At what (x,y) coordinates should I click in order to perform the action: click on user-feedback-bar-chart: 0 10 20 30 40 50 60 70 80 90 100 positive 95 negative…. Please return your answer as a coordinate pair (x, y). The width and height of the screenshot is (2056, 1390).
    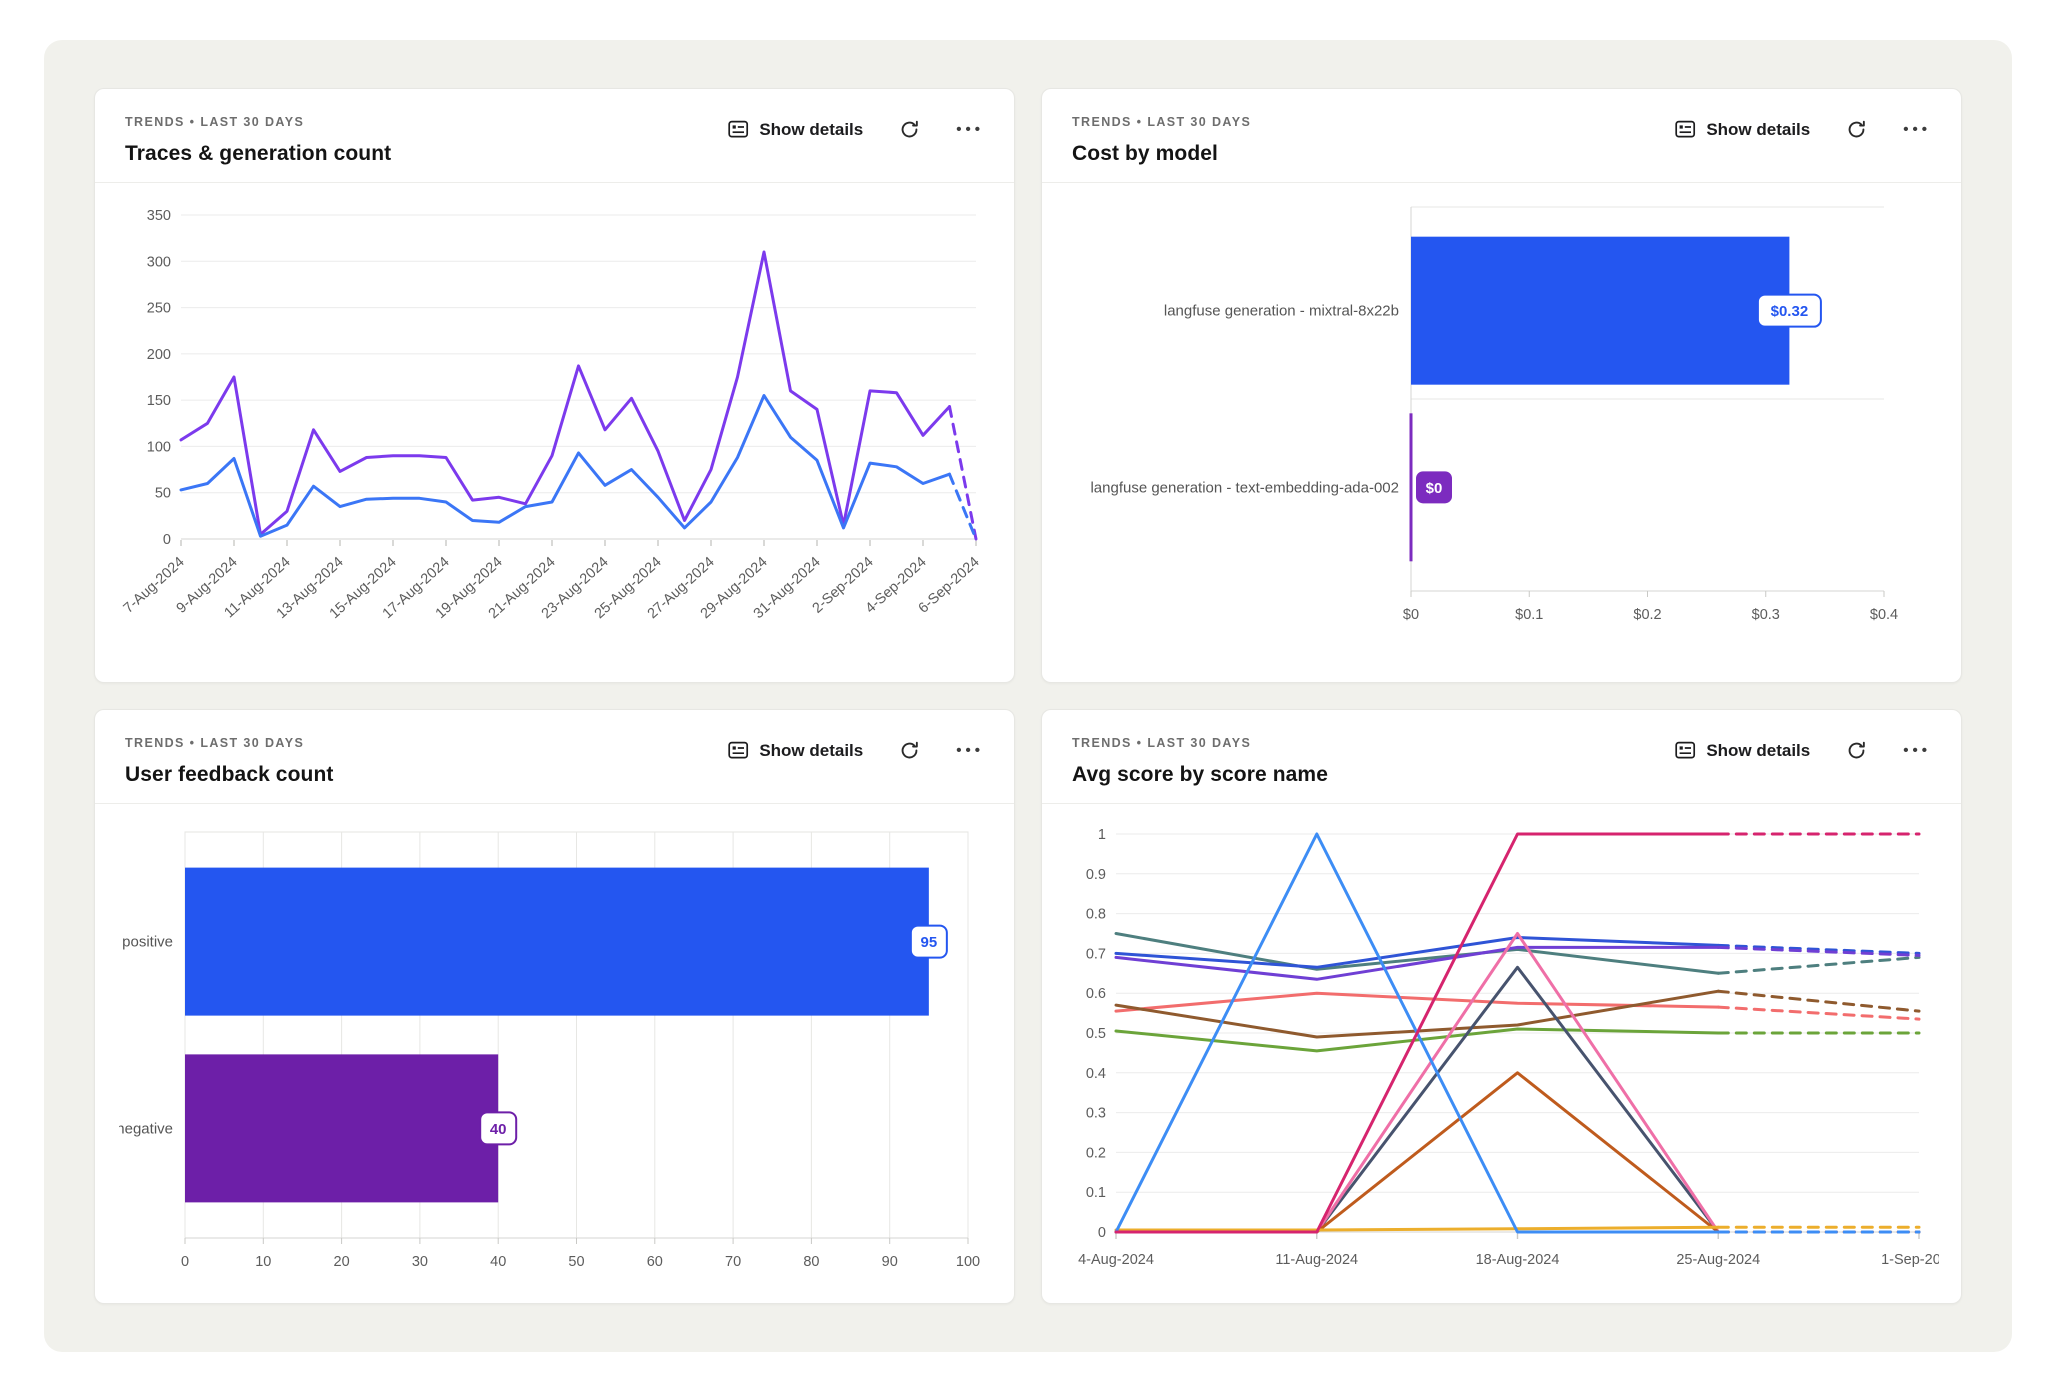
    Looking at the image, I should click on (549, 1050).